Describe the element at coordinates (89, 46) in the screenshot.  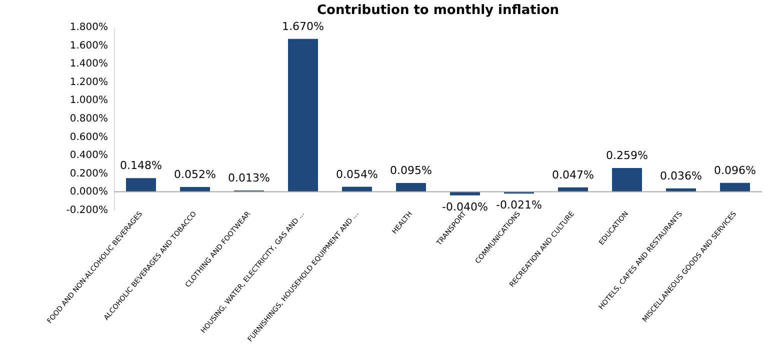
I see `y-tick-label: 1.600%` at that location.